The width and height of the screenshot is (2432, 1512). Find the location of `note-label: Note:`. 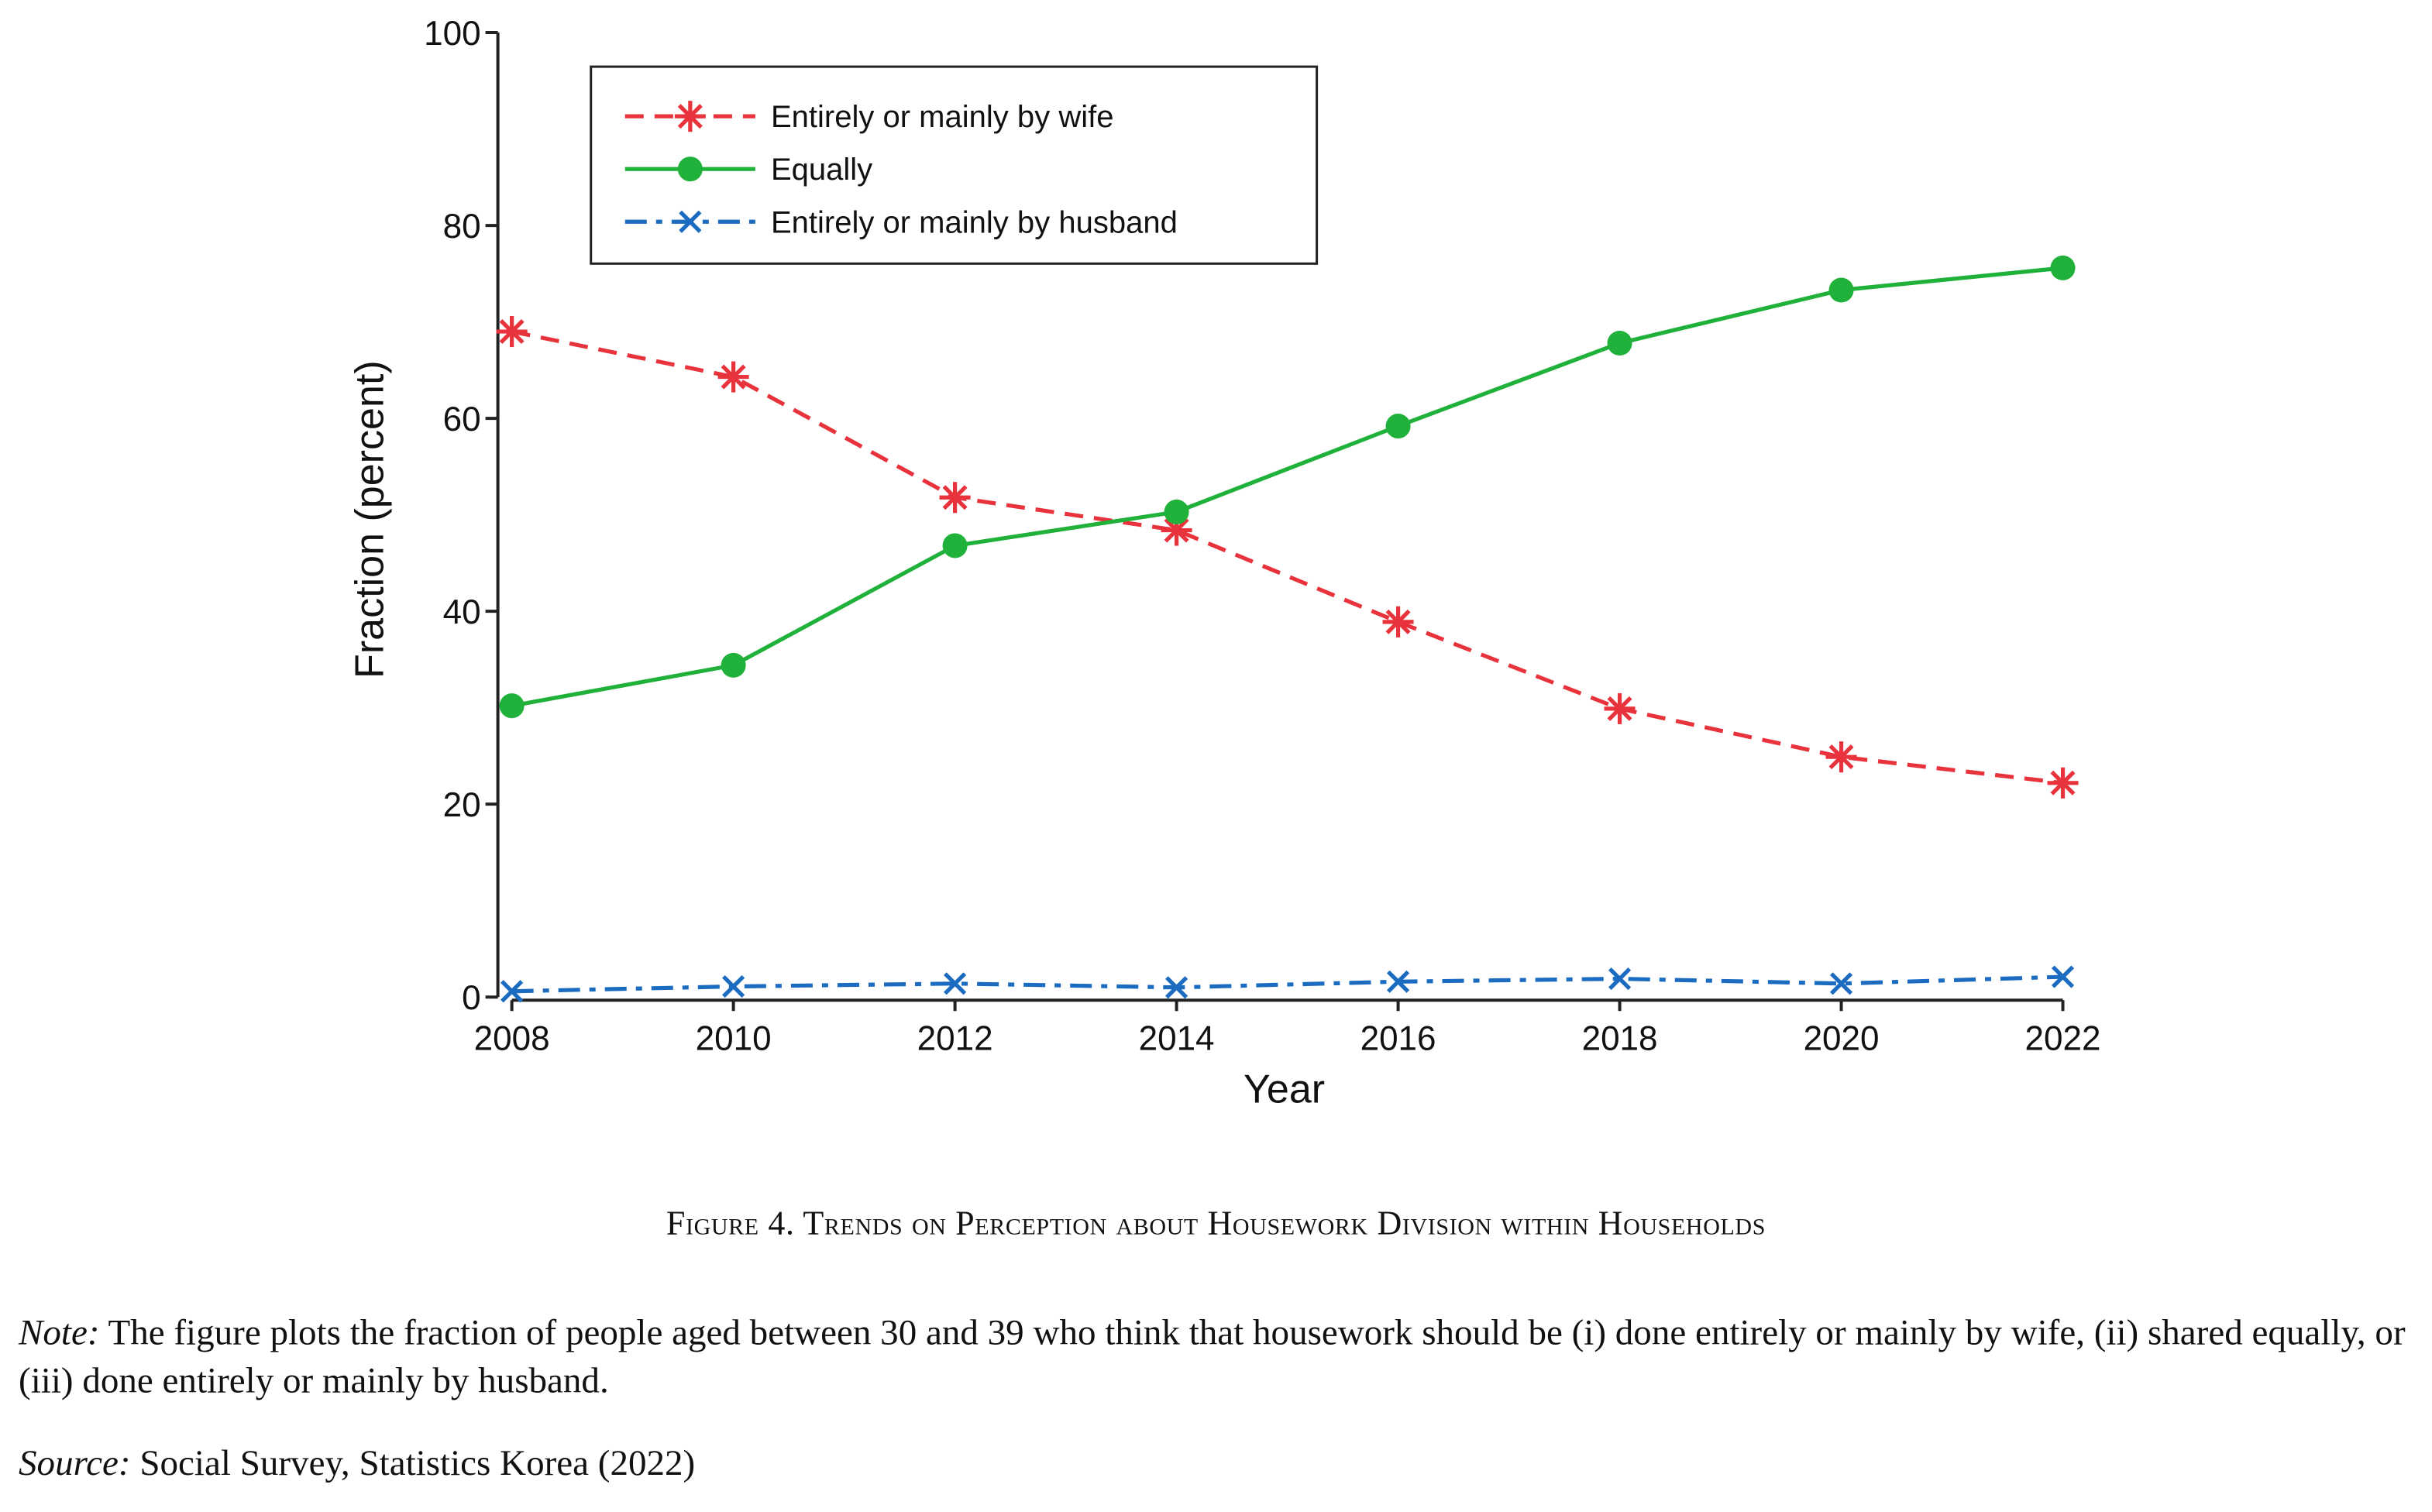

note-label: Note: is located at coordinates (59, 1333).